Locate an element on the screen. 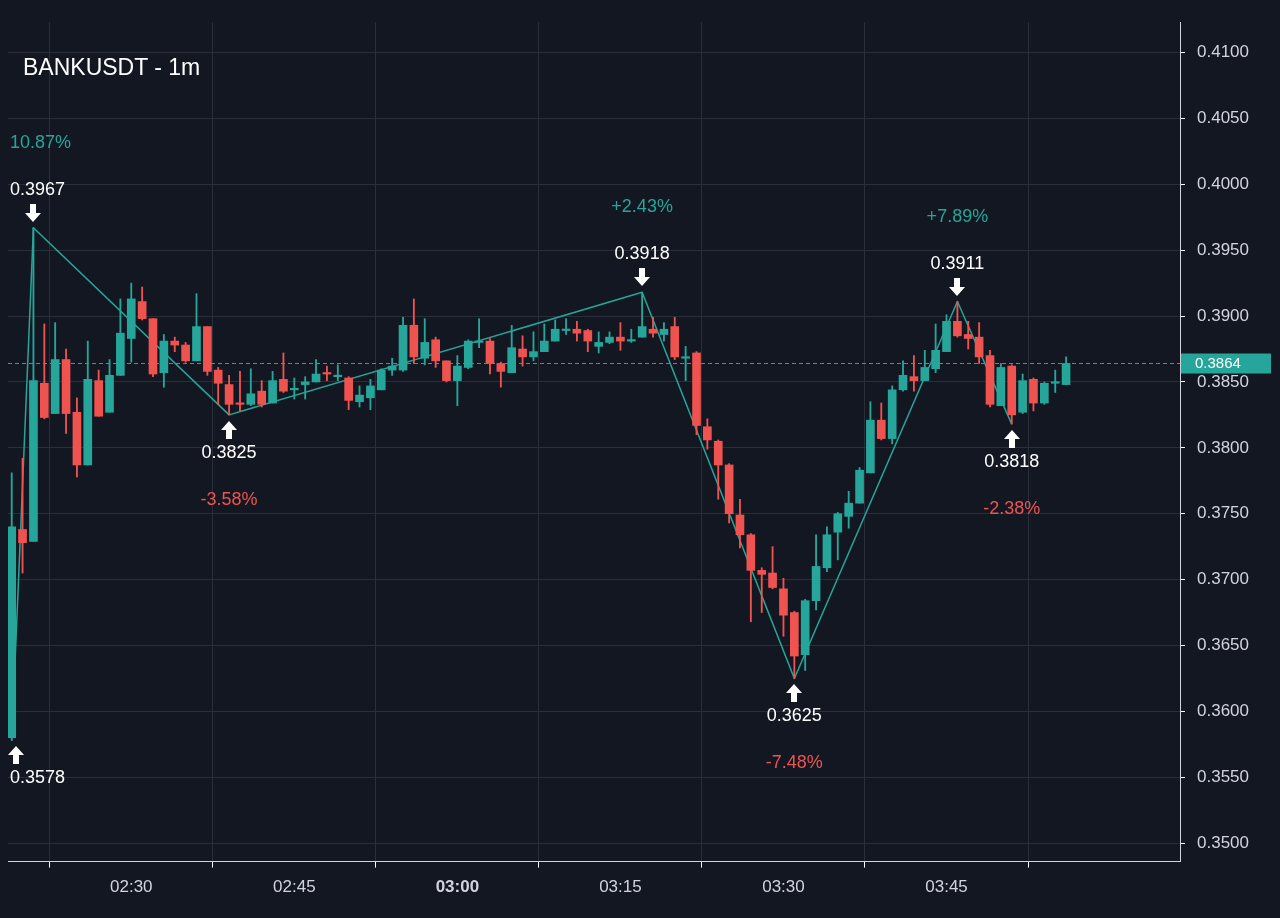 The image size is (1280, 918). y-tick-label: 0.4100 is located at coordinates (1223, 52).